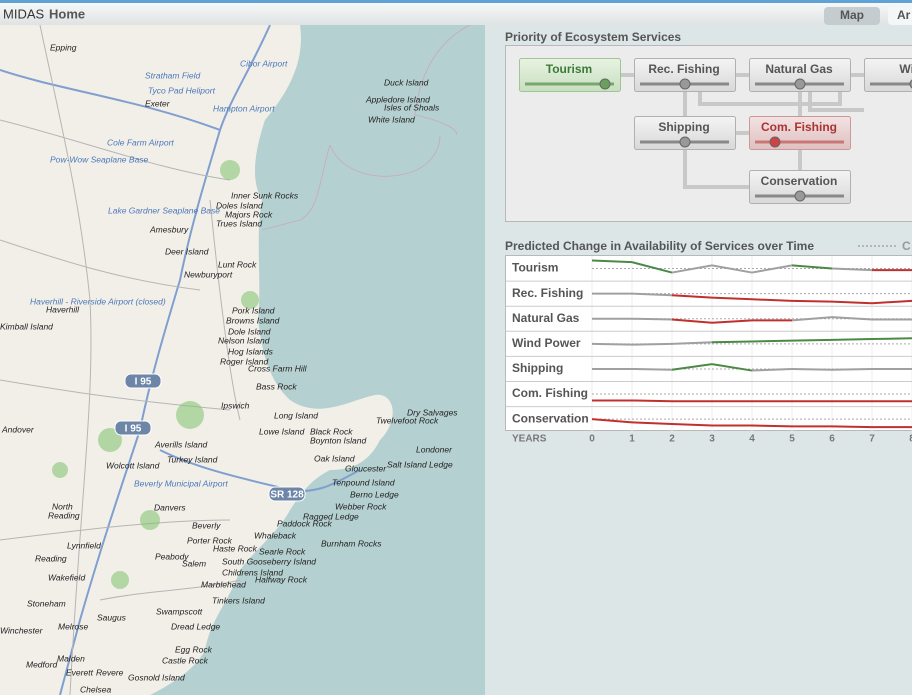 Image resolution: width=912 pixels, height=695 pixels. I want to click on map-label: Pow-Wow Seaplane Base, so click(99, 159).